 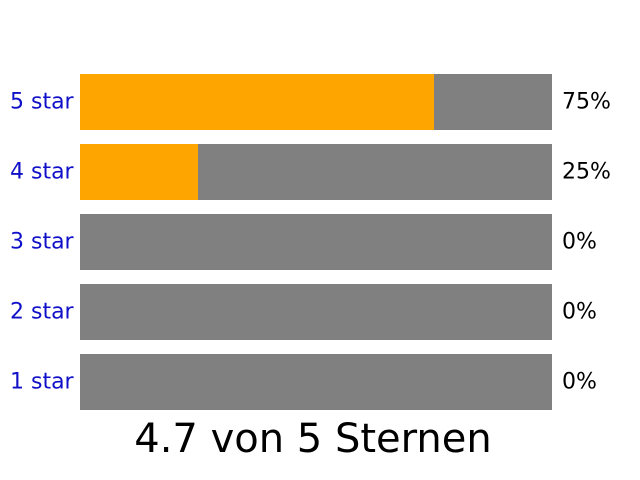 I want to click on rating-row-3-star: 3 star 0%, so click(x=303, y=242).